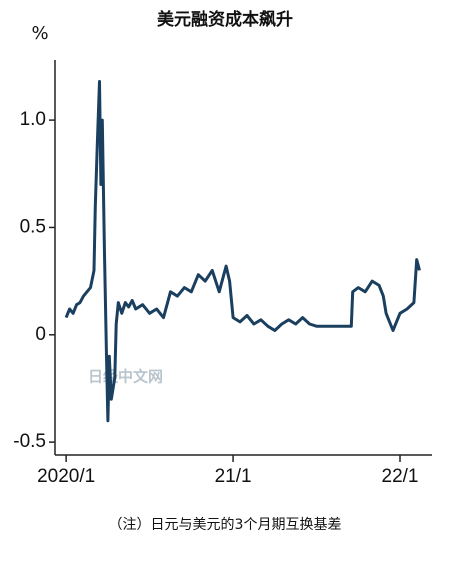  Describe the element at coordinates (66, 476) in the screenshot. I see `x-tick-label: 2020/1` at that location.